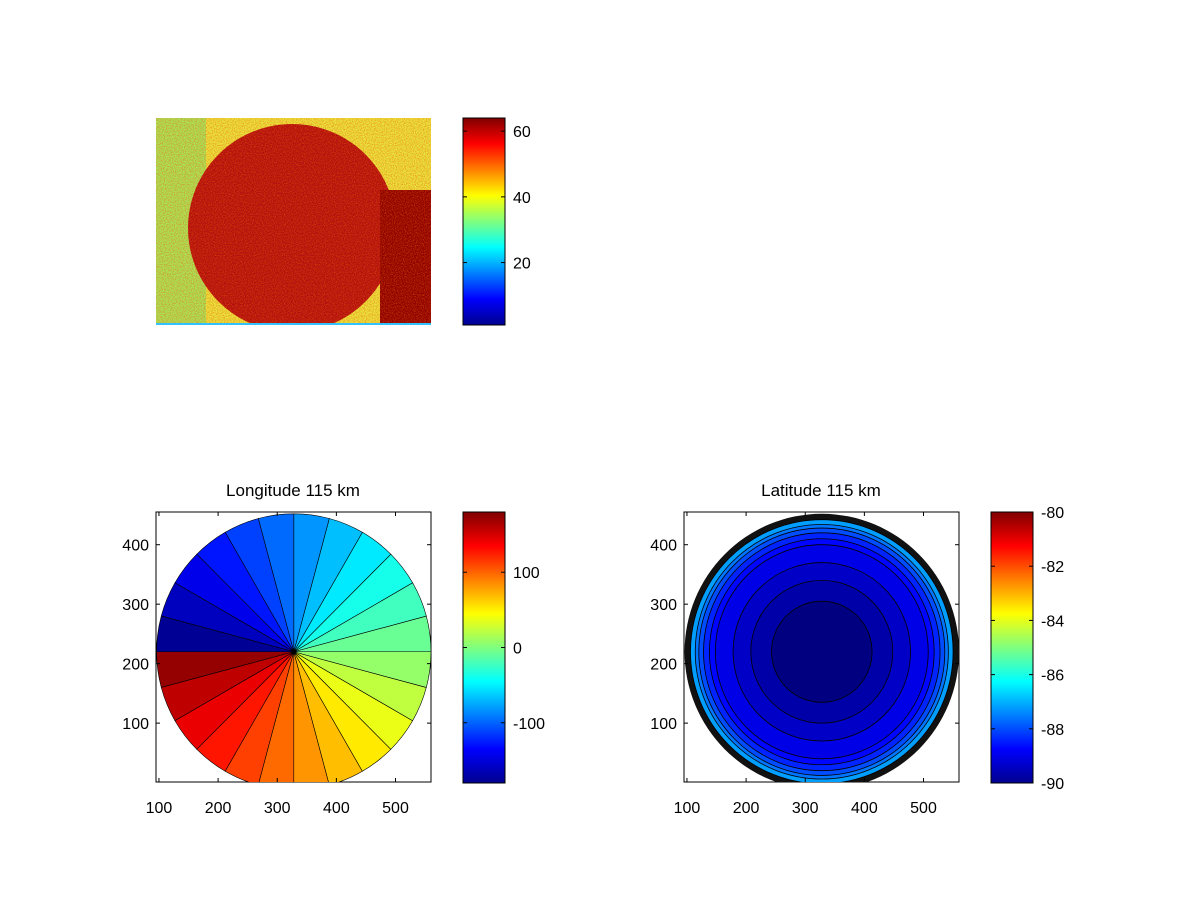 The height and width of the screenshot is (900, 1200). Describe the element at coordinates (517, 649) in the screenshot. I see `colorbar-2-tick-label: 0` at that location.